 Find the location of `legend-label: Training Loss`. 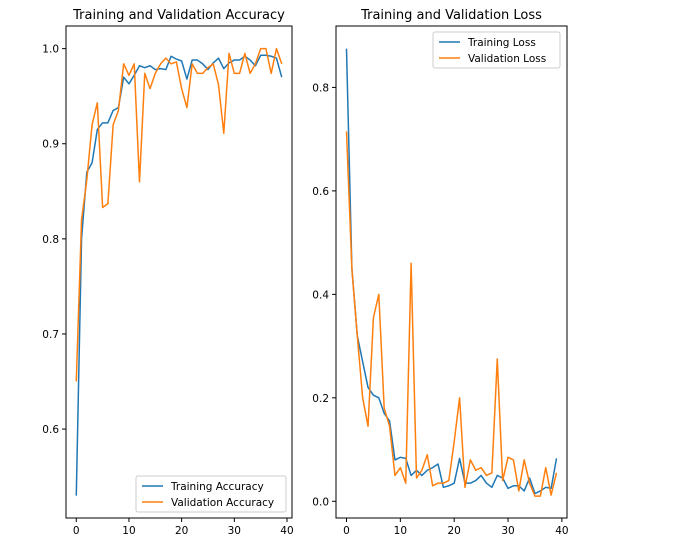

legend-label: Training Loss is located at coordinates (501, 43).